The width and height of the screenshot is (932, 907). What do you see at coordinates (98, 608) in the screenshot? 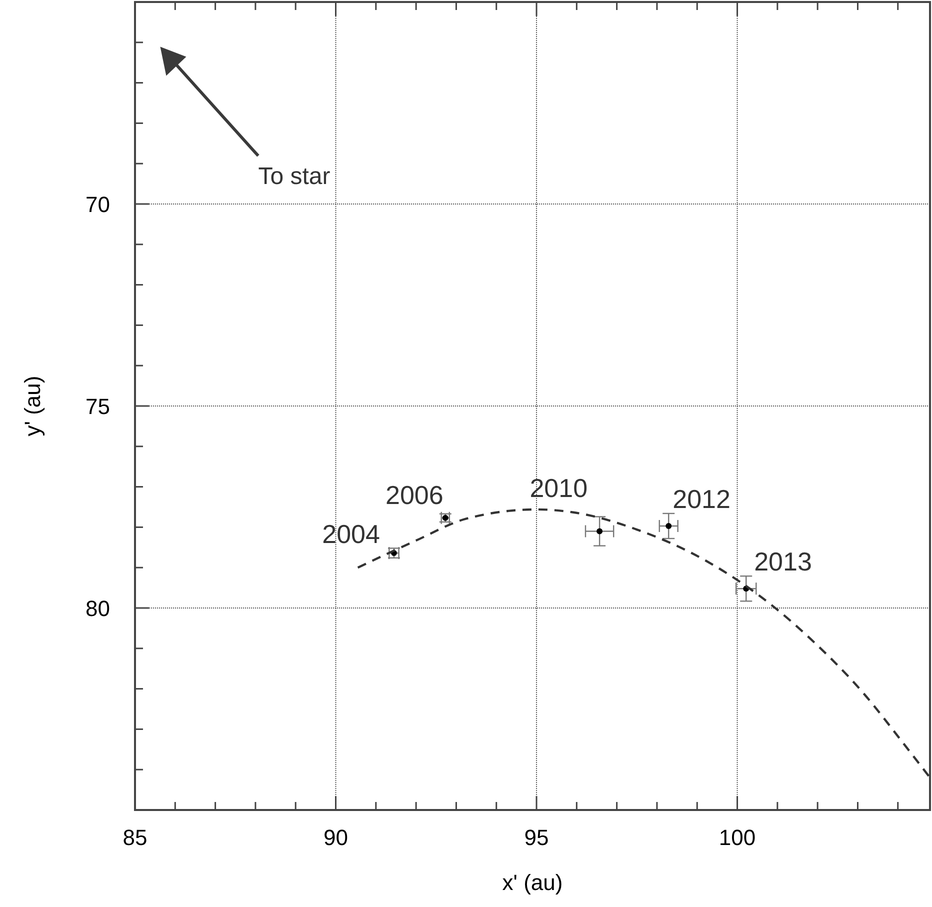
I see `y-tick-label: 80` at bounding box center [98, 608].